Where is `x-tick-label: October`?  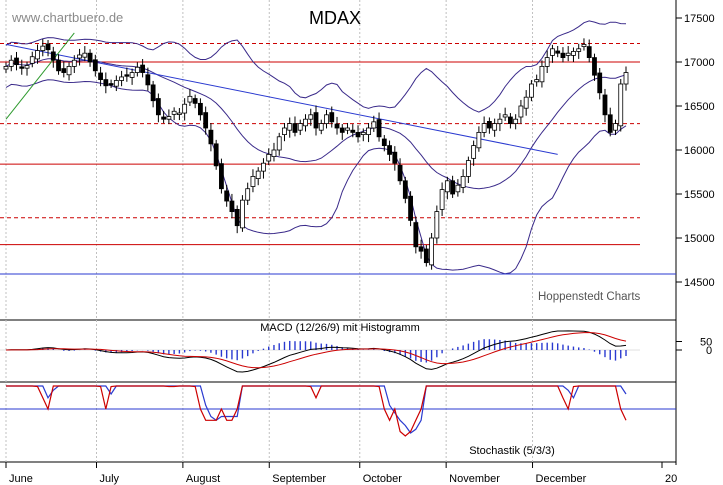 x-tick-label: October is located at coordinates (382, 479).